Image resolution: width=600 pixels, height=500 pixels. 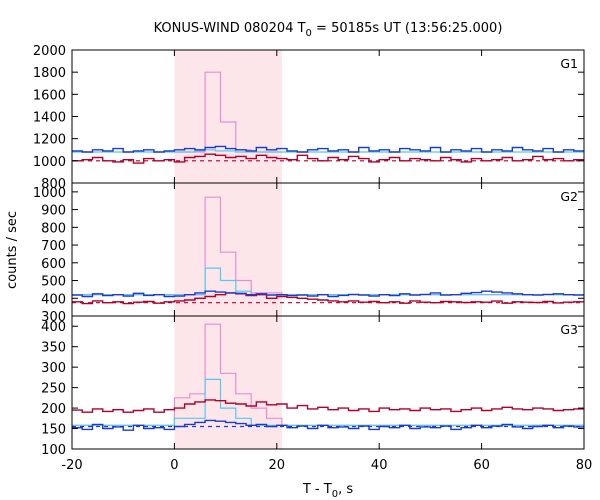 I want to click on x-axis-label-rest: , s, so click(x=345, y=489).